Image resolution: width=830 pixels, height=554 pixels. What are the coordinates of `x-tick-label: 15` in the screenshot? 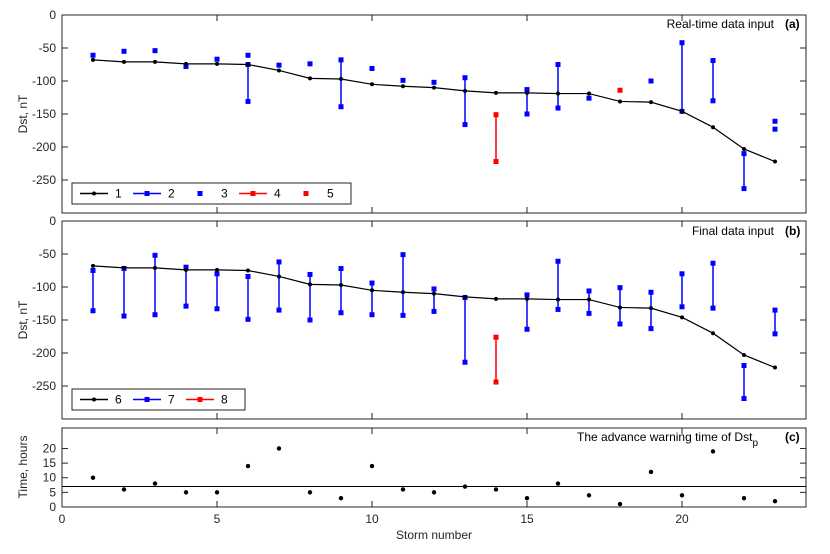 It's located at (527, 519).